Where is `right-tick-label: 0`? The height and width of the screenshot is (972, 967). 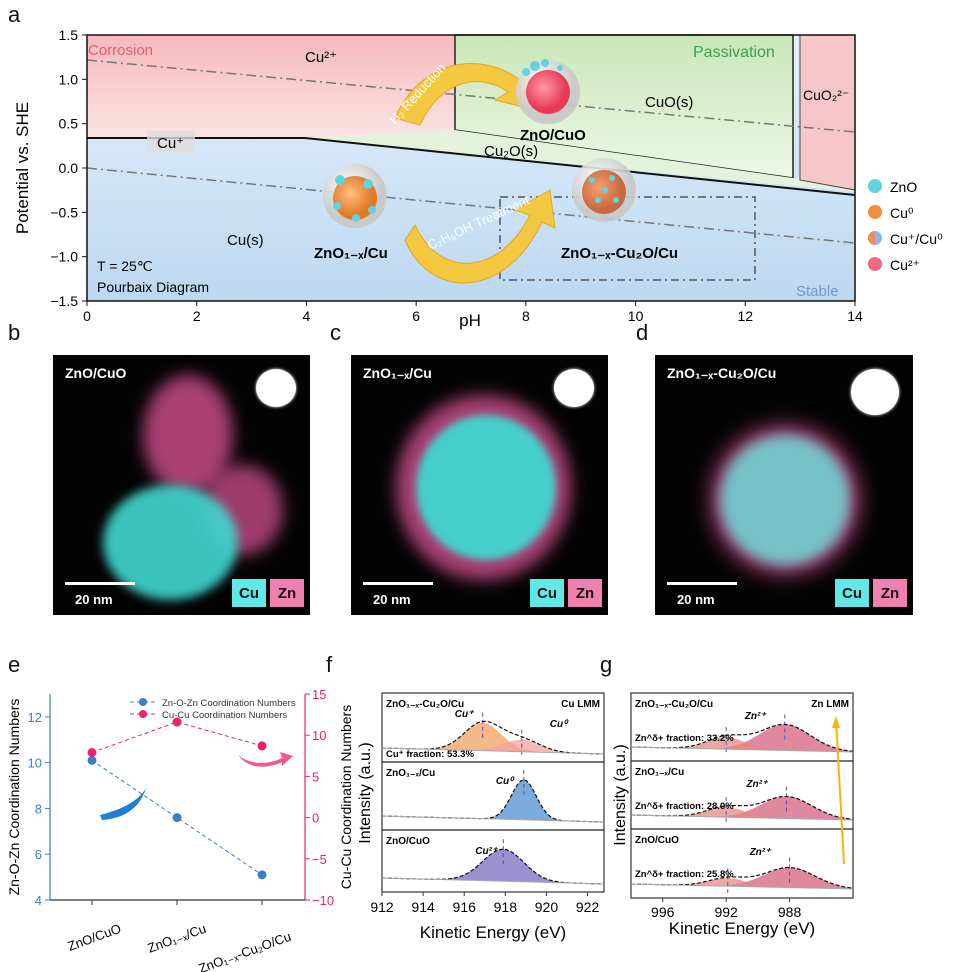
right-tick-label: 0 is located at coordinates (315, 818).